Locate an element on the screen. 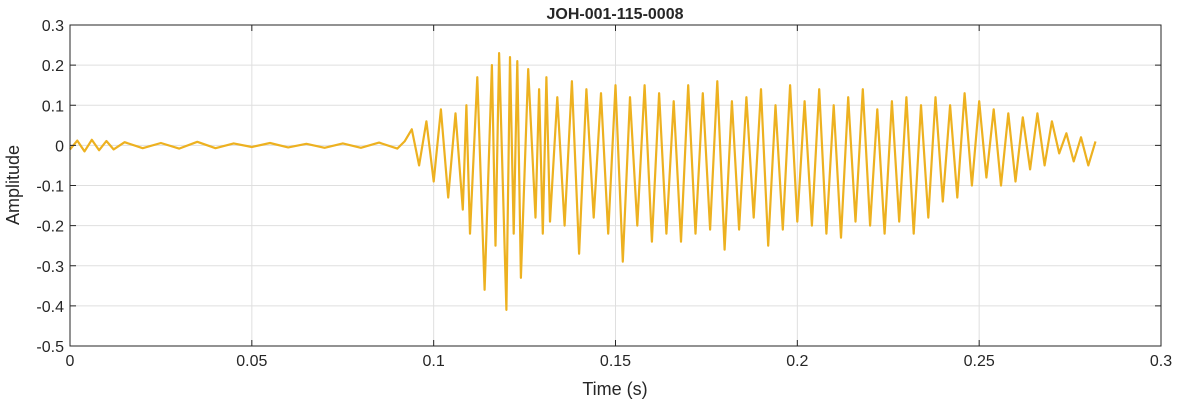  y-tick-label: -0.3 is located at coordinates (50, 267).